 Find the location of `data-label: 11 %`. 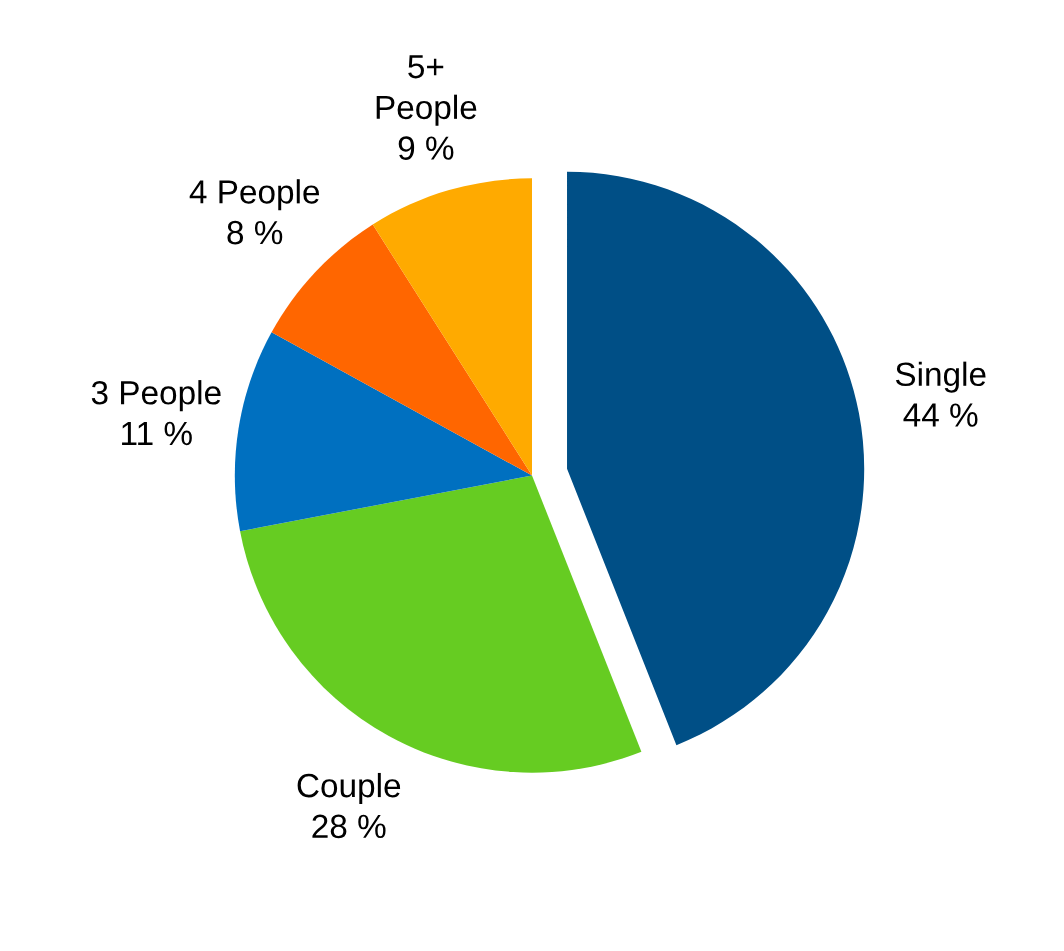

data-label: 11 % is located at coordinates (157, 433).